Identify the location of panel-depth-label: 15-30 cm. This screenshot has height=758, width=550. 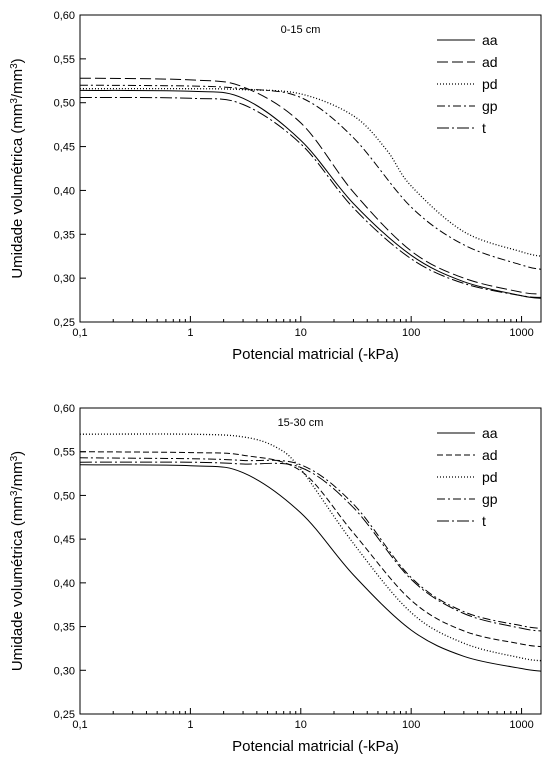
(301, 423).